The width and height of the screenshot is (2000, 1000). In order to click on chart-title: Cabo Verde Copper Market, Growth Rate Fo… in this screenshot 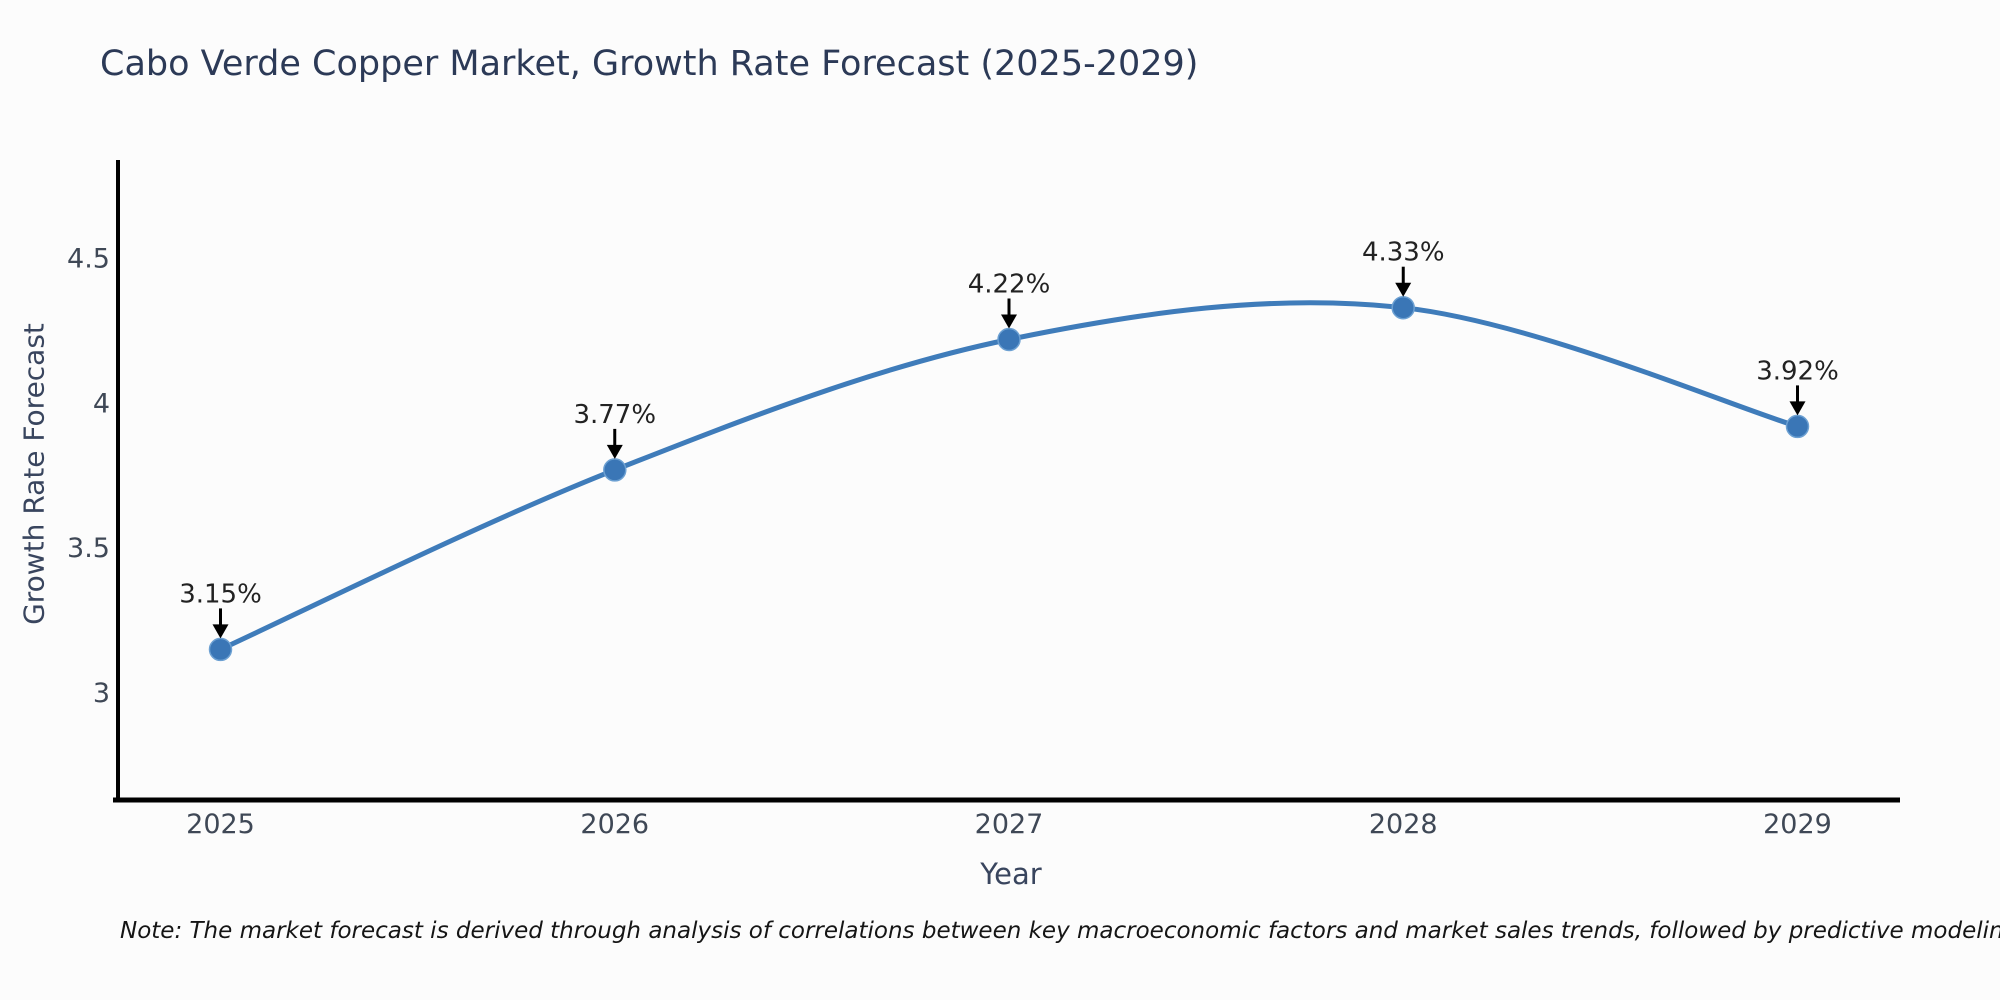, I will do `click(649, 64)`.